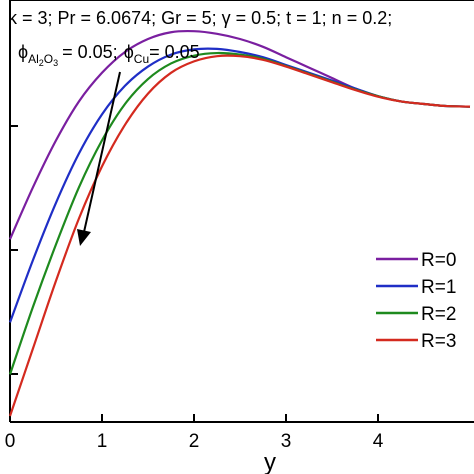  Describe the element at coordinates (270, 461) in the screenshot. I see `x-axis-label: y` at that location.